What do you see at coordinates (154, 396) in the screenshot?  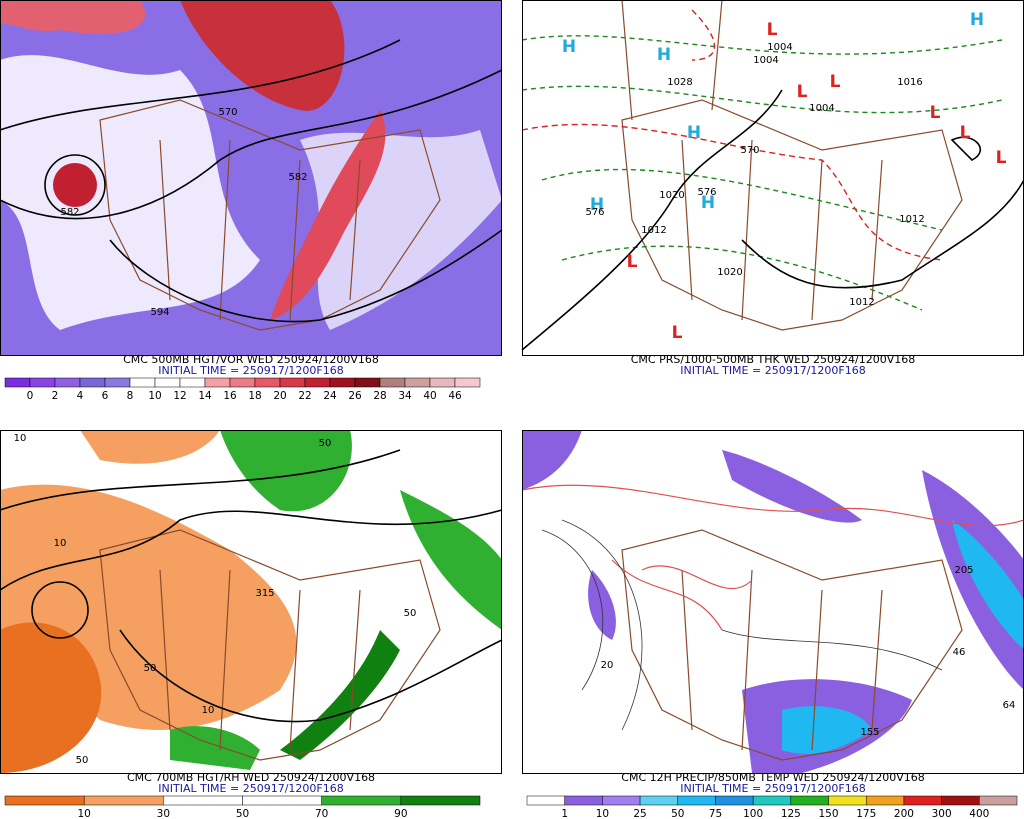 I see `colorbar-label: 10` at bounding box center [154, 396].